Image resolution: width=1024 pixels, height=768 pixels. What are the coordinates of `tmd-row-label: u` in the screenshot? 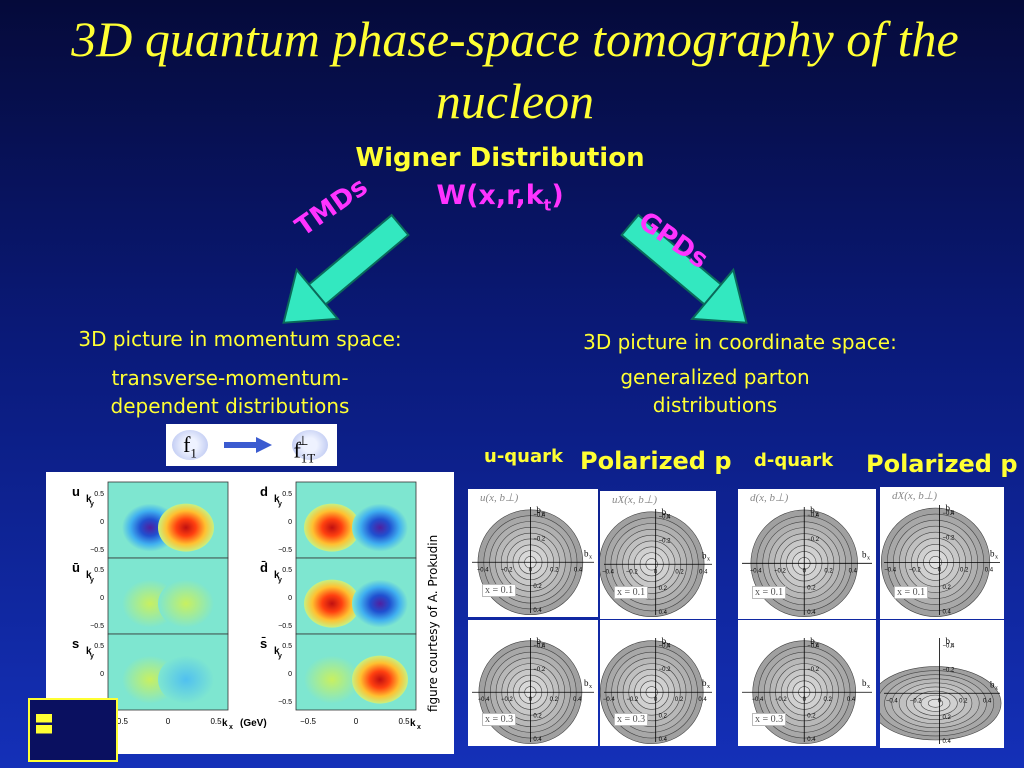 It's located at (76, 491).